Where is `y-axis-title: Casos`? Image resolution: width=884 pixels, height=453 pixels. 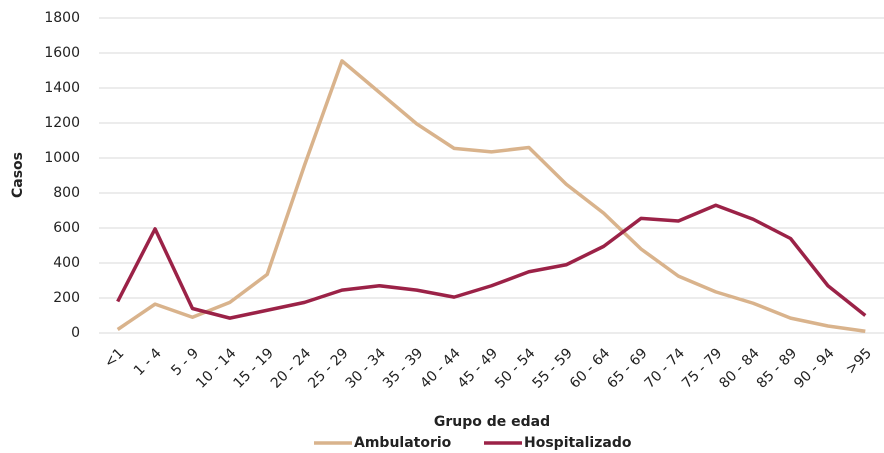
y-axis-title: Casos is located at coordinates (18, 175).